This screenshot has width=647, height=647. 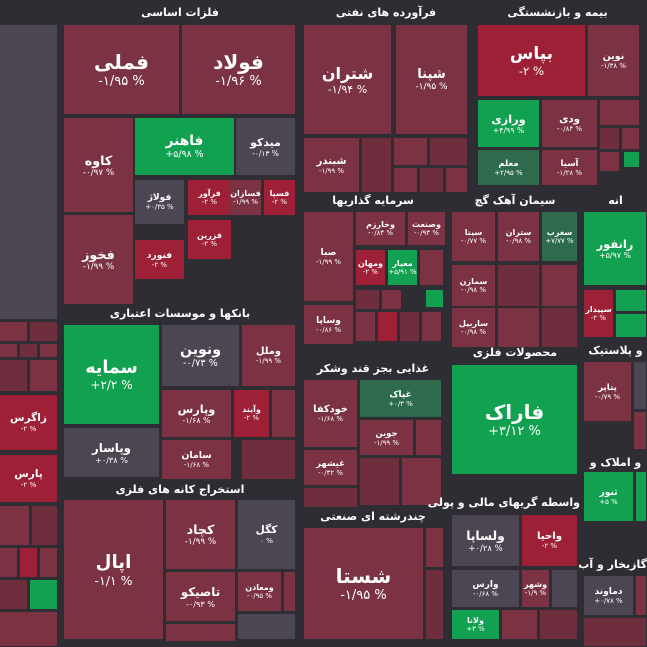 I want to click on tile-name: فولاژ, so click(x=159, y=198).